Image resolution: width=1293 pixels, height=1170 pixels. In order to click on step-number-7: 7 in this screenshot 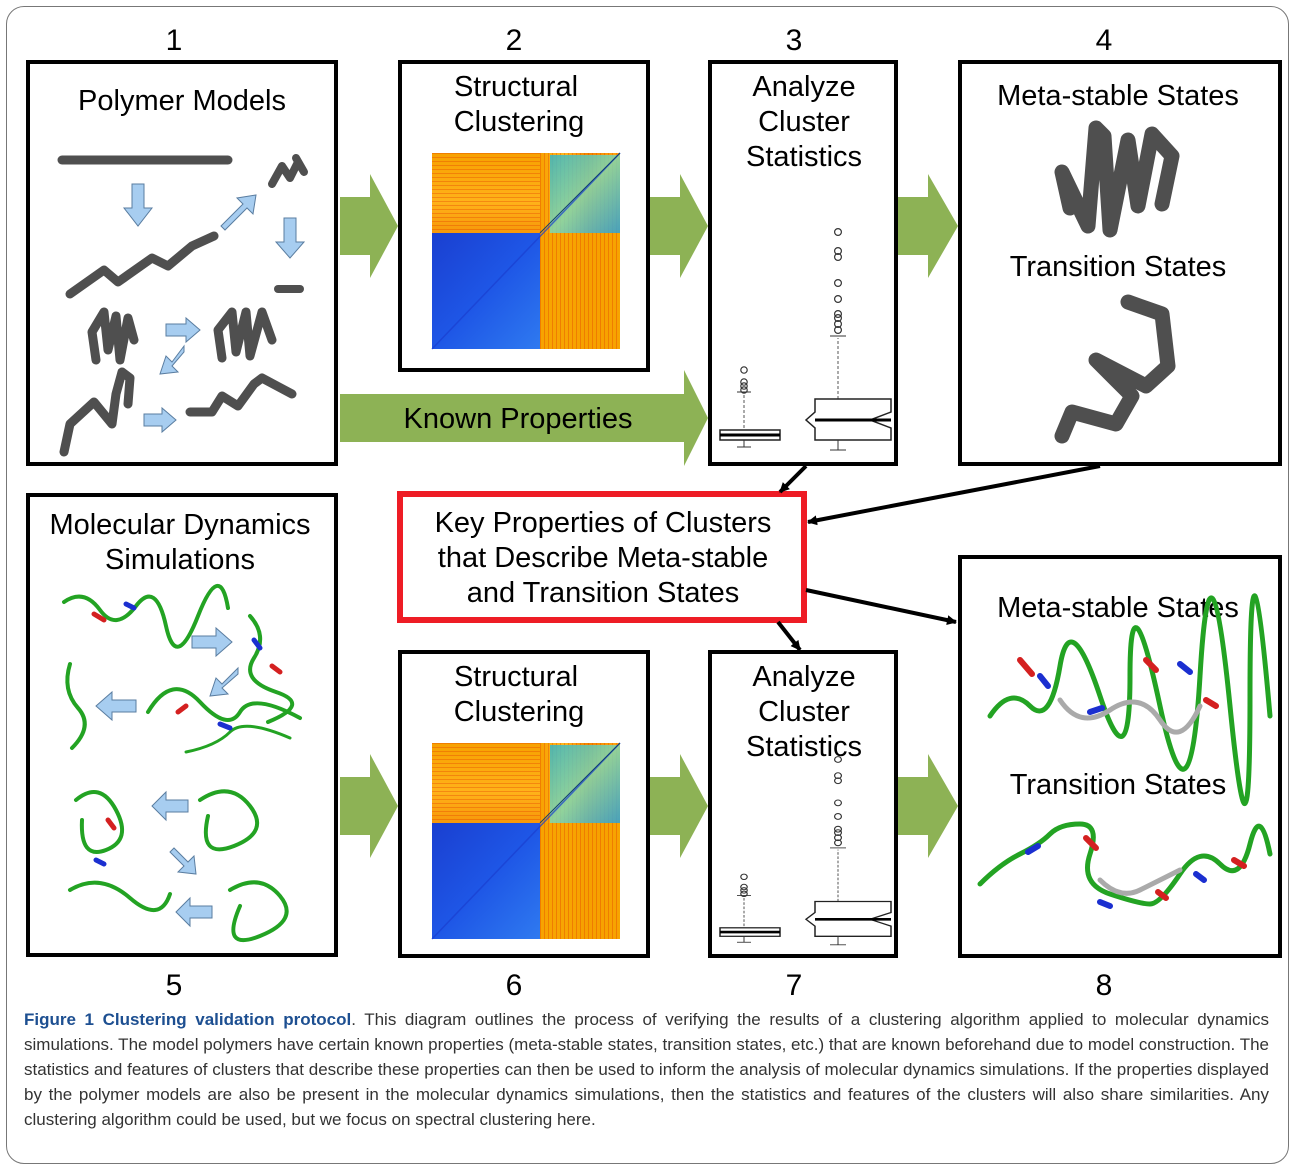, I will do `click(794, 985)`.